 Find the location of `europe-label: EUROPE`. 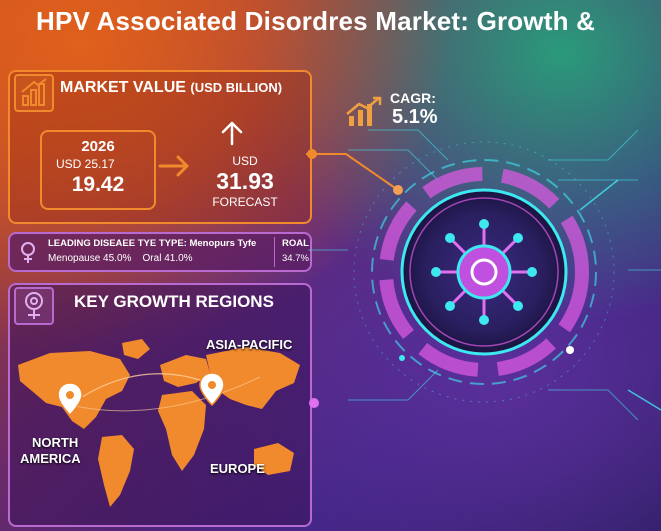

europe-label: EUROPE is located at coordinates (237, 468).